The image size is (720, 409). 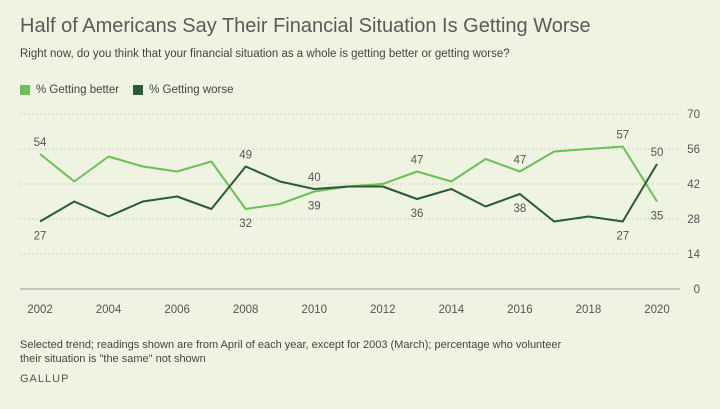 What do you see at coordinates (657, 153) in the screenshot?
I see `data-label: 50` at bounding box center [657, 153].